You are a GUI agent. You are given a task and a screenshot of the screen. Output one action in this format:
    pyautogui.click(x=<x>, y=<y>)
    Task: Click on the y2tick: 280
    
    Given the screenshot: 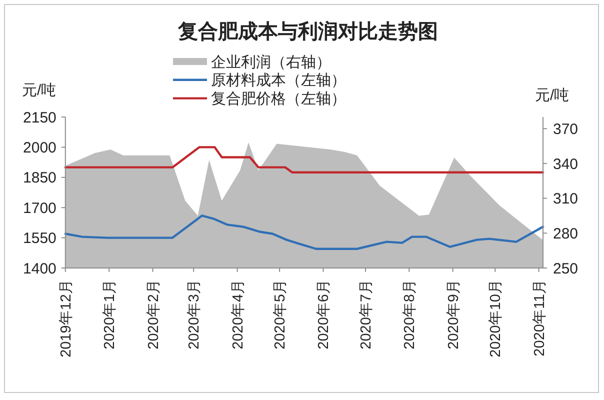 What is the action you would take?
    pyautogui.click(x=565, y=233)
    